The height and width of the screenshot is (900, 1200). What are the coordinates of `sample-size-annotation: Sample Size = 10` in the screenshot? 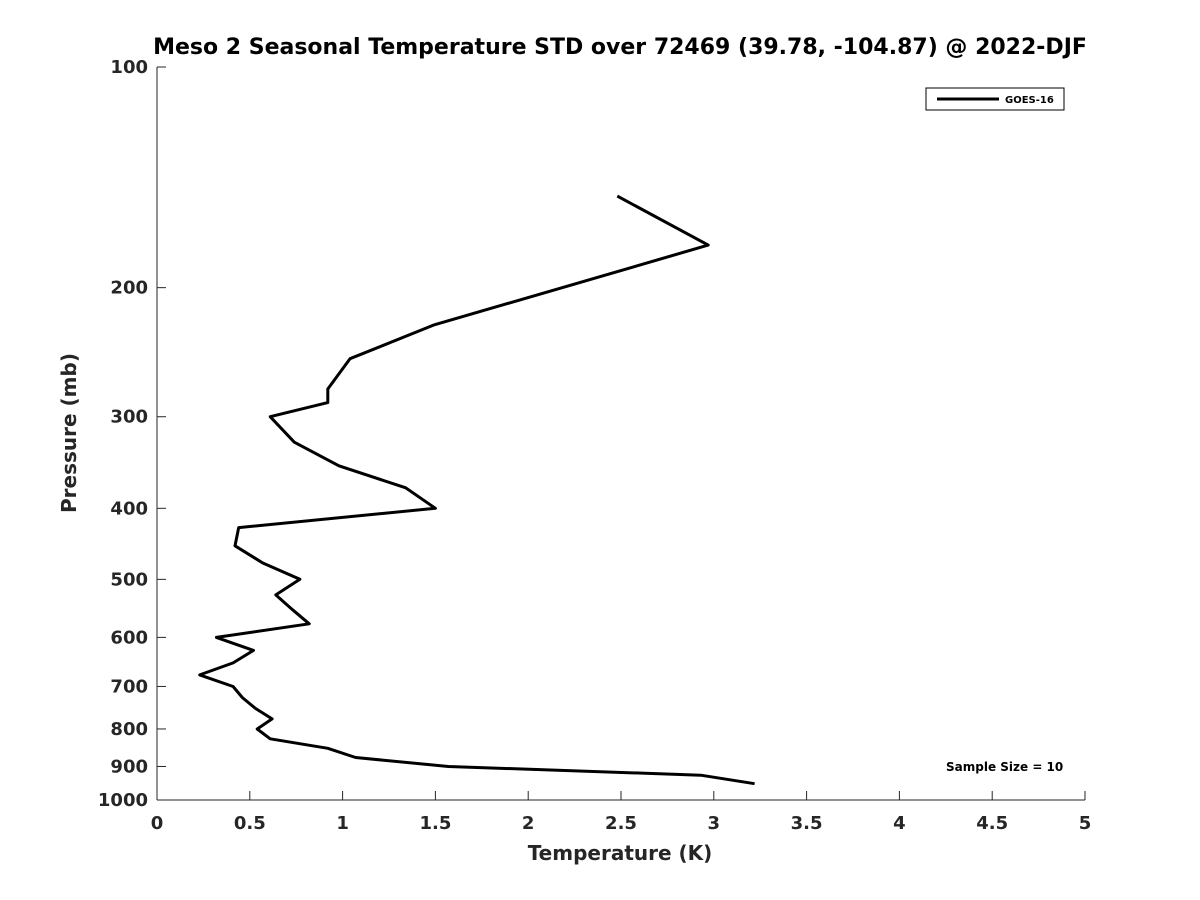 It's located at (1004, 767).